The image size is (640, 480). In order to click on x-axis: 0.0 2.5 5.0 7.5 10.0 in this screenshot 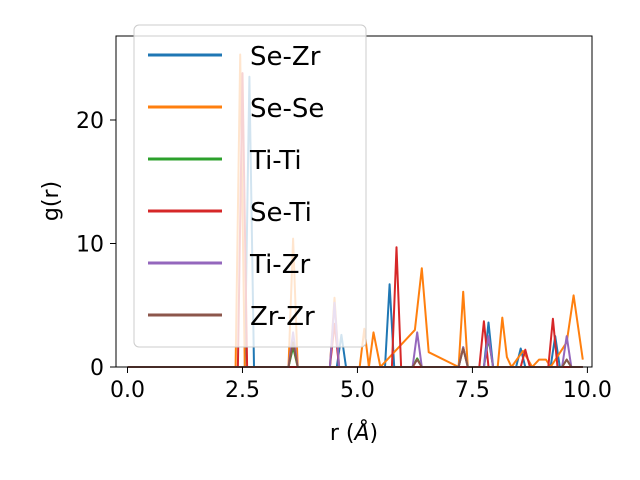, I will do `click(361, 385)`.